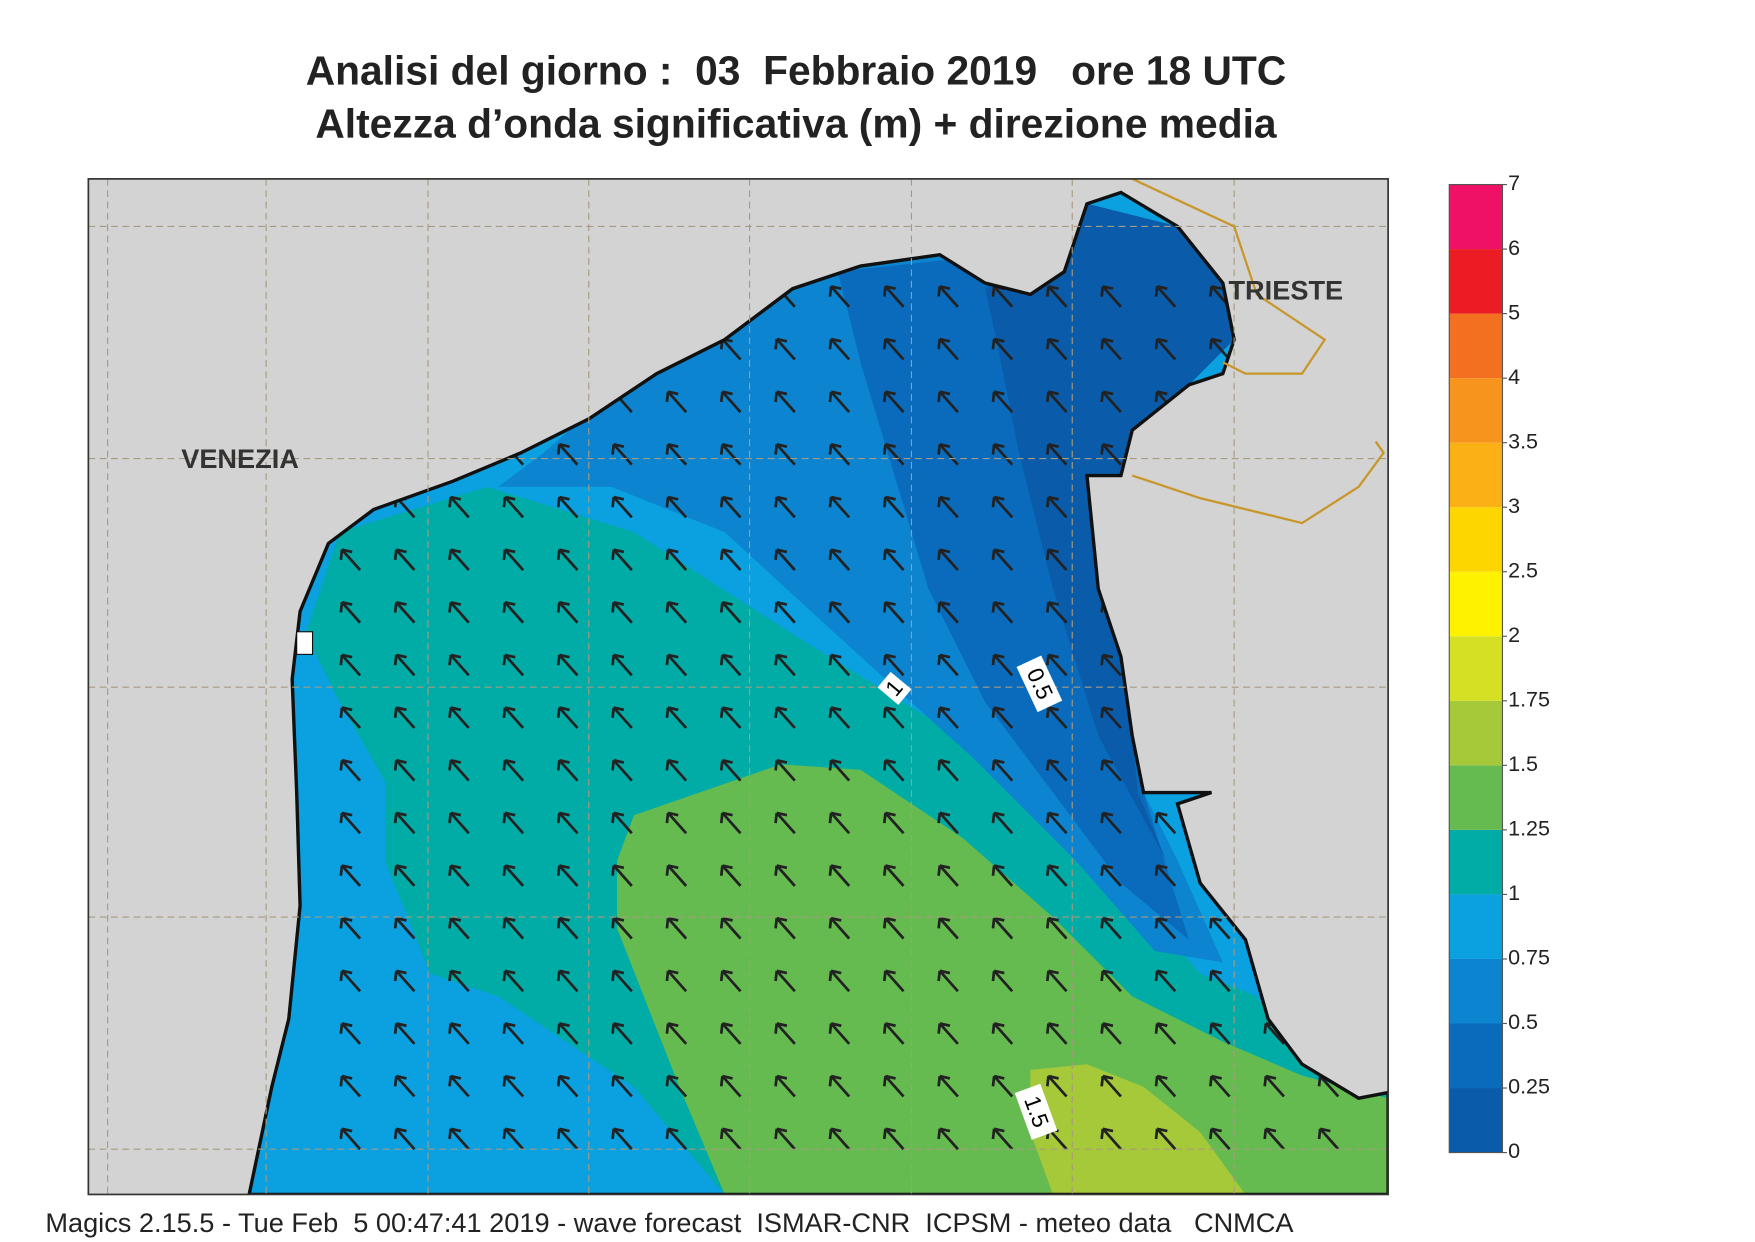 The image size is (1755, 1242). Describe the element at coordinates (1529, 700) in the screenshot. I see `colorbar-tick-label: 1.75` at that location.